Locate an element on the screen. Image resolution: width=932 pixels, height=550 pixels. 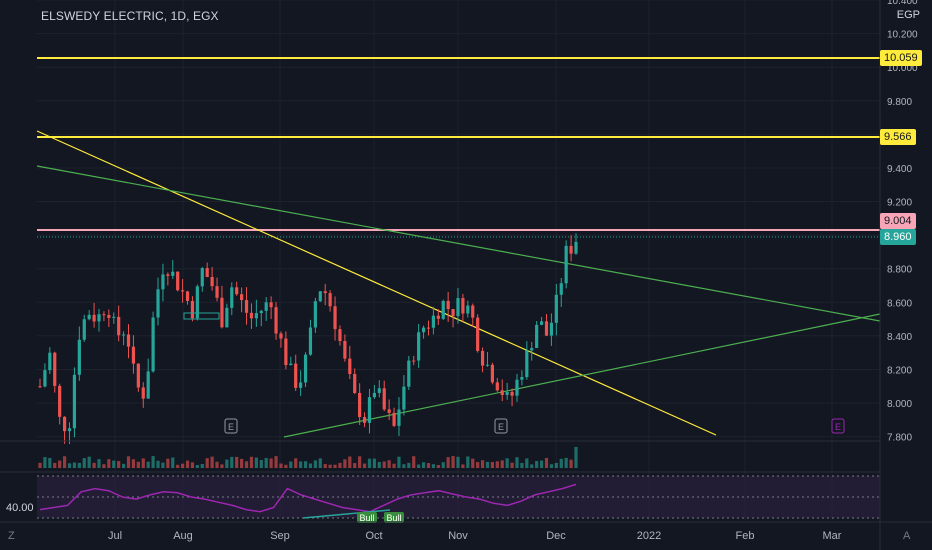
price-tick-label: 8.600 is located at coordinates (899, 303).